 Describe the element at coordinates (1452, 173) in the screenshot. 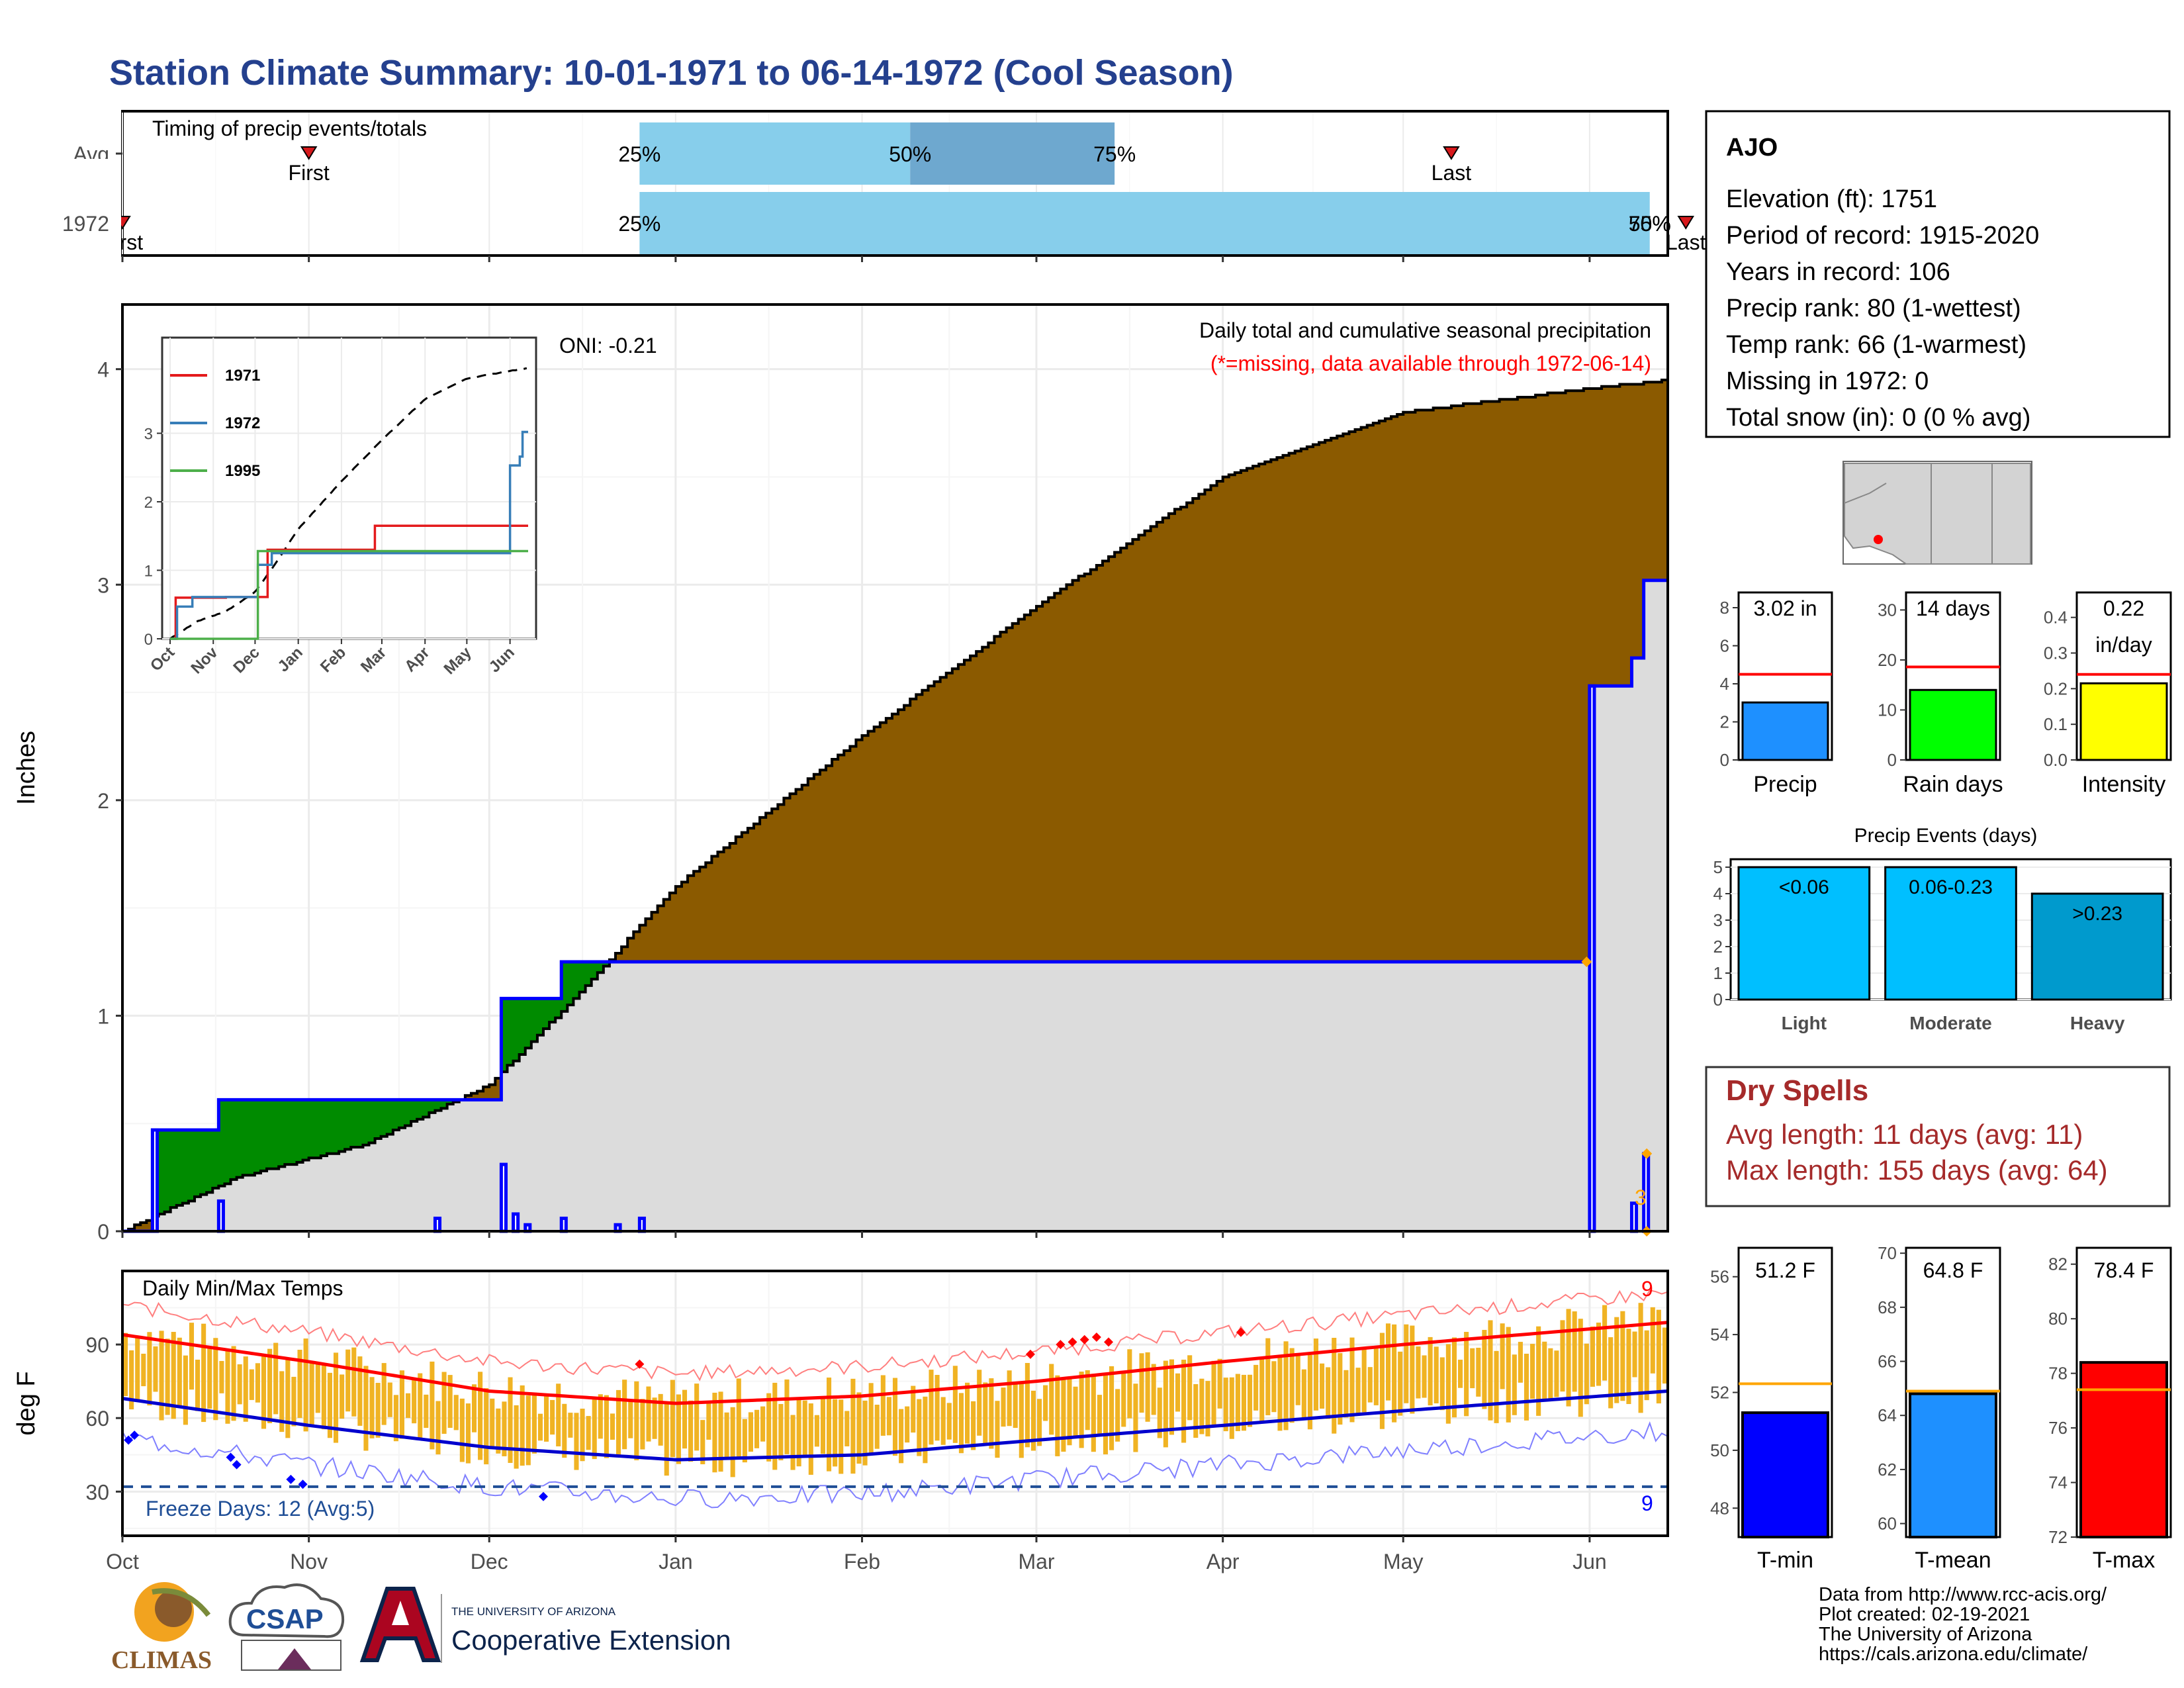

I see `last-event-label: Last` at that location.